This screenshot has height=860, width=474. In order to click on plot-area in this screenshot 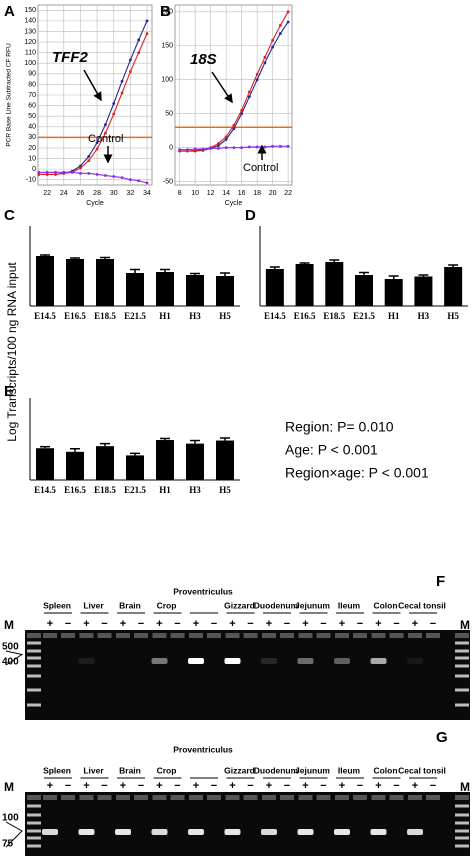, I will do `click(233, 95)`.